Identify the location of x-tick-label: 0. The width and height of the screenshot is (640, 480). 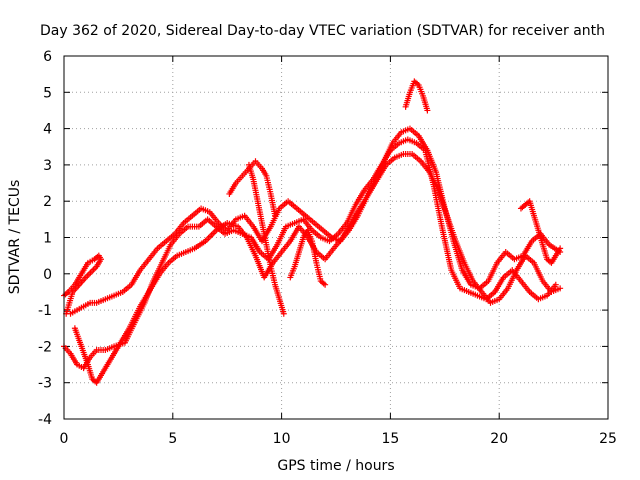
(64, 439).